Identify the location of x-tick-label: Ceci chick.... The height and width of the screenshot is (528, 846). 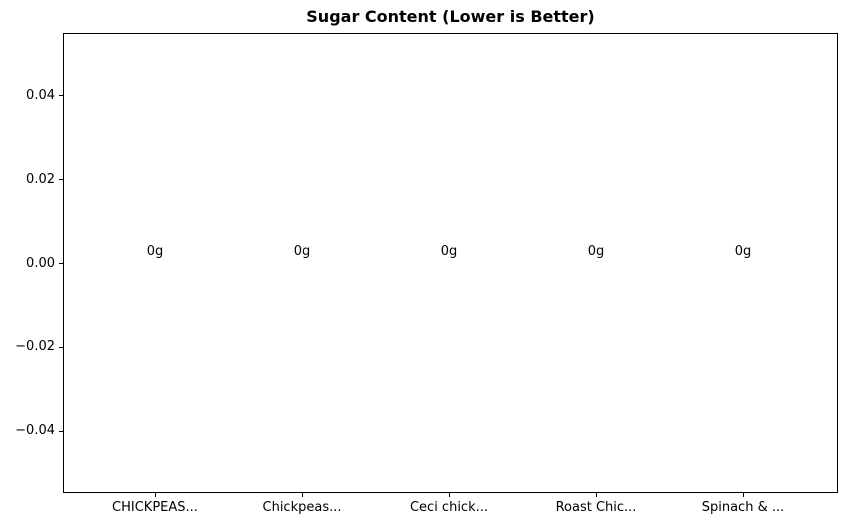
(449, 507).